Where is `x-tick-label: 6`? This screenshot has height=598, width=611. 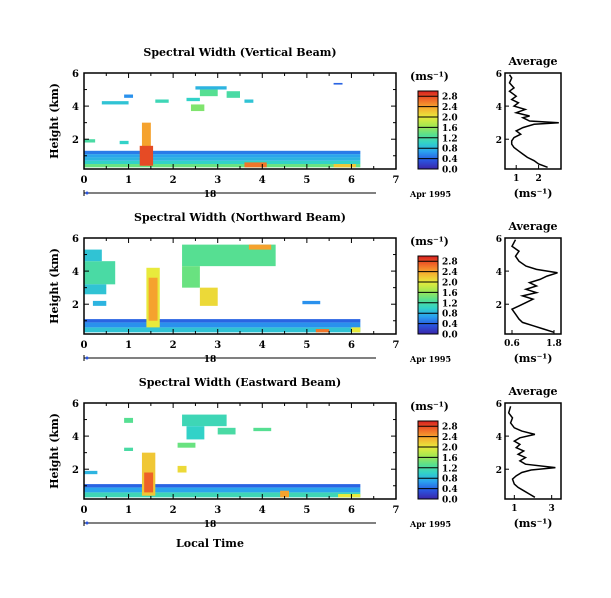
x-tick-label: 6 is located at coordinates (351, 180).